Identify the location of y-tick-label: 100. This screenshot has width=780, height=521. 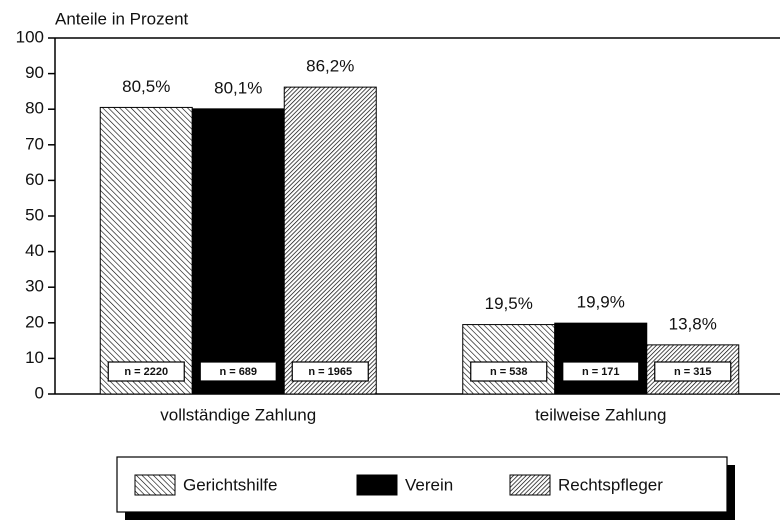
(30, 36).